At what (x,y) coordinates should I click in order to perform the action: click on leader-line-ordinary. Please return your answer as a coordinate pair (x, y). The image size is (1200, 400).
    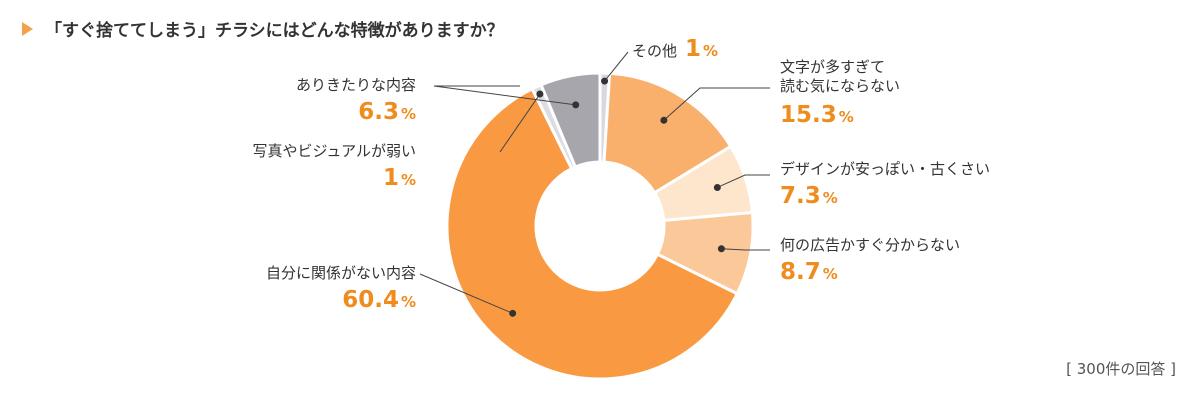
    Looking at the image, I should click on (504, 95).